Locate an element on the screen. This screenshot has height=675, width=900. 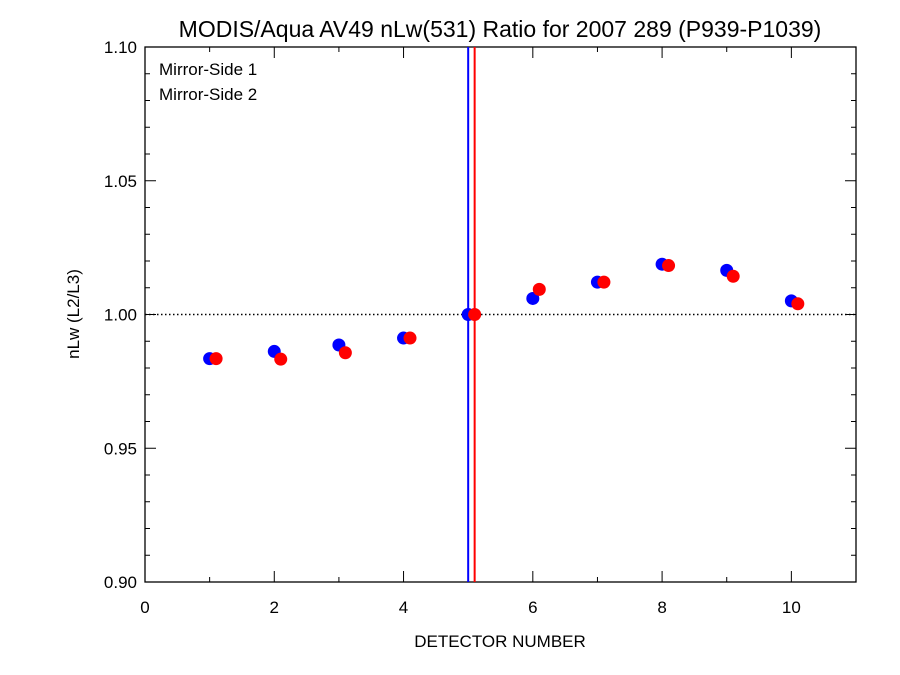
y-tick-label: 1.00 is located at coordinates (120, 315).